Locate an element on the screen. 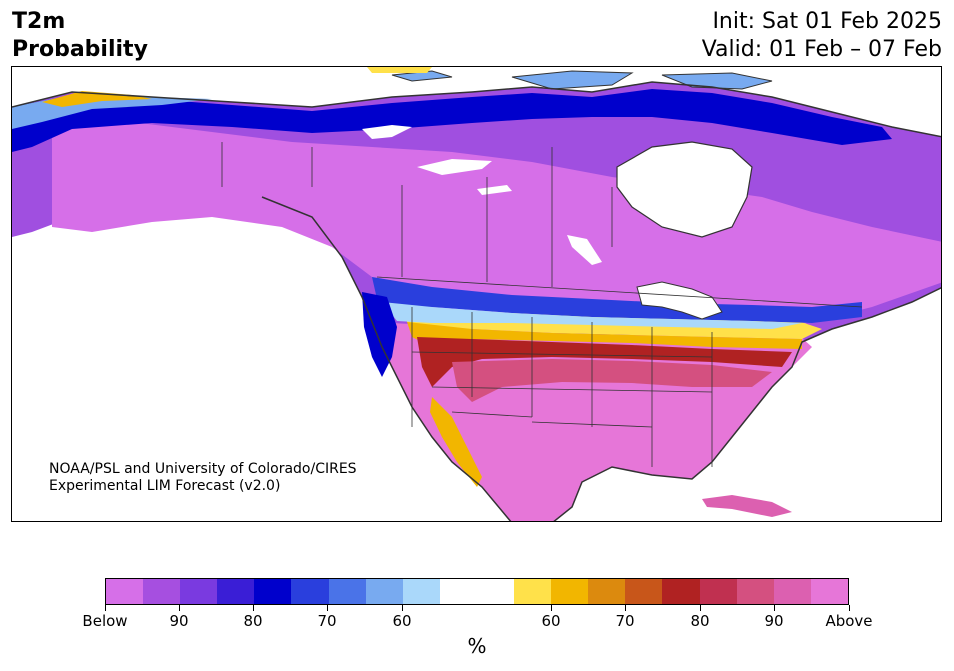 This screenshot has height=671, width=954. colorbar is located at coordinates (477, 591).